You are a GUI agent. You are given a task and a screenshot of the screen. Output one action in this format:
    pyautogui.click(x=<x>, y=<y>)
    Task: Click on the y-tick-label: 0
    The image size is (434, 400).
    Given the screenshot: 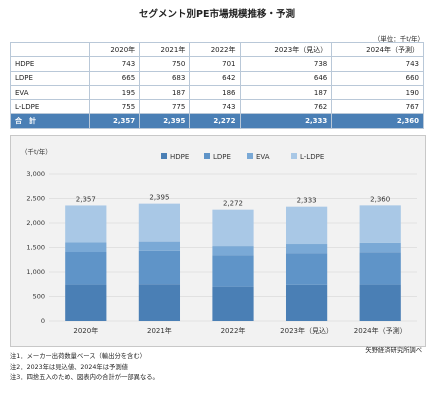 What is the action you would take?
    pyautogui.click(x=43, y=321)
    